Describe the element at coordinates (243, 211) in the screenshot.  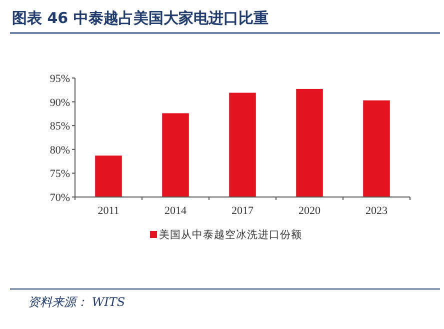
I see `x-tick-label: 2017` at that location.